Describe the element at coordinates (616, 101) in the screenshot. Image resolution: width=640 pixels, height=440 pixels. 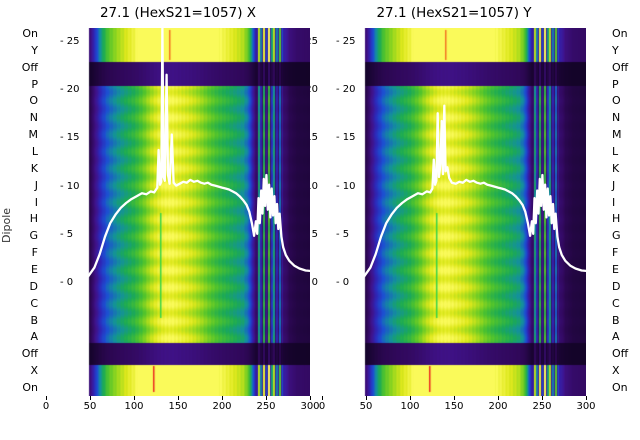
I see `row-label-r-o-4: O` at that location.